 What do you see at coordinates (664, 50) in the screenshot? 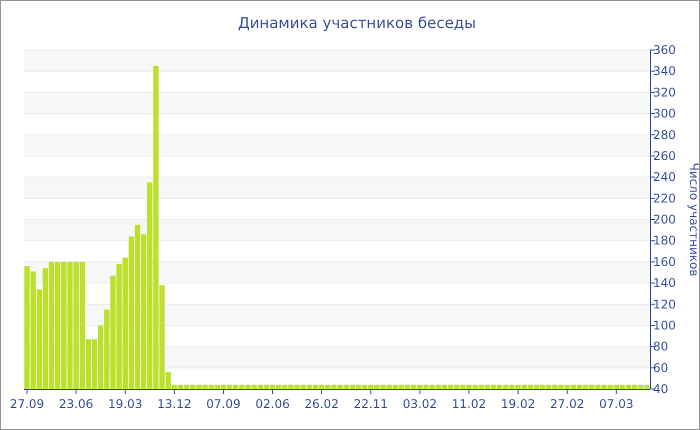
I see `y-tick-label: 360` at bounding box center [664, 50].